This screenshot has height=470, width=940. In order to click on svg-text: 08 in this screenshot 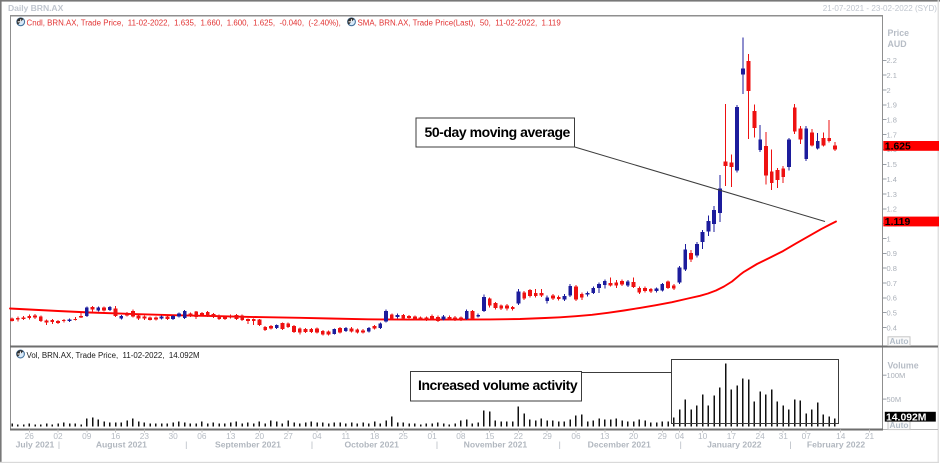, I will do `click(461, 436)`.